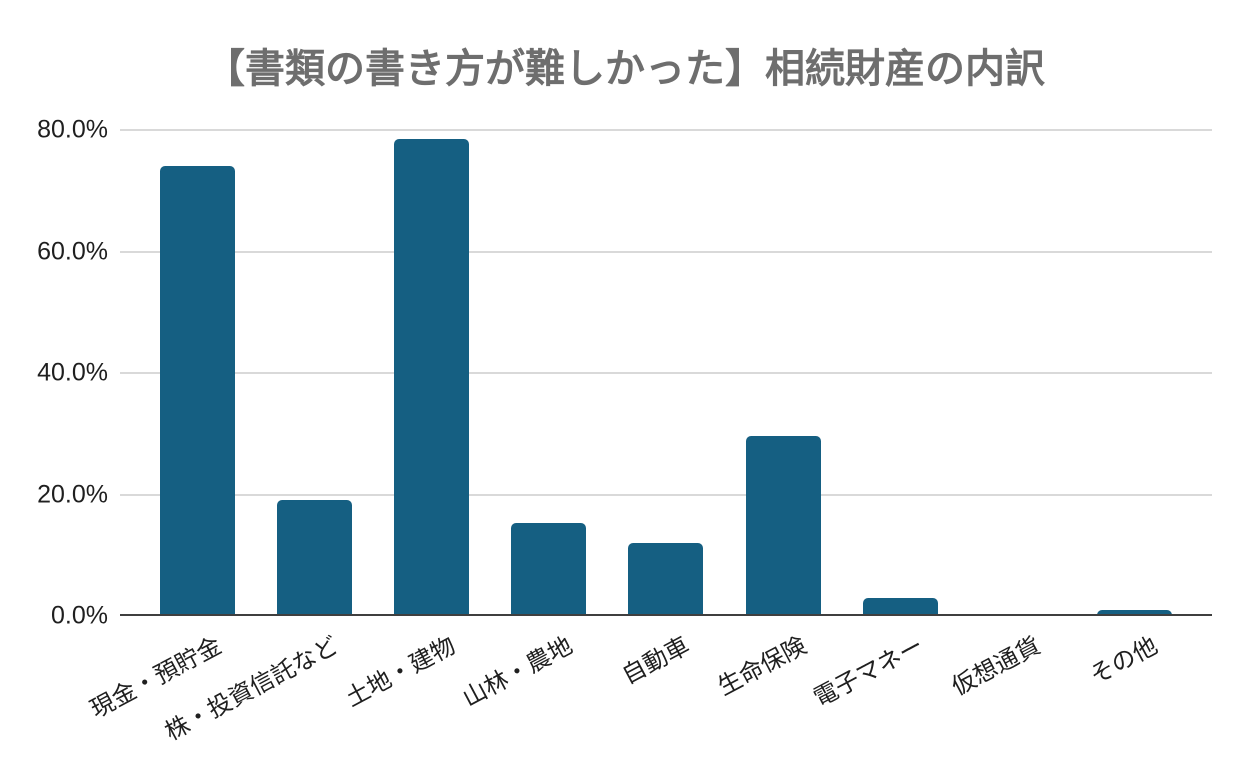  I want to click on x-axis-label: 土地・建物, so click(400, 672).